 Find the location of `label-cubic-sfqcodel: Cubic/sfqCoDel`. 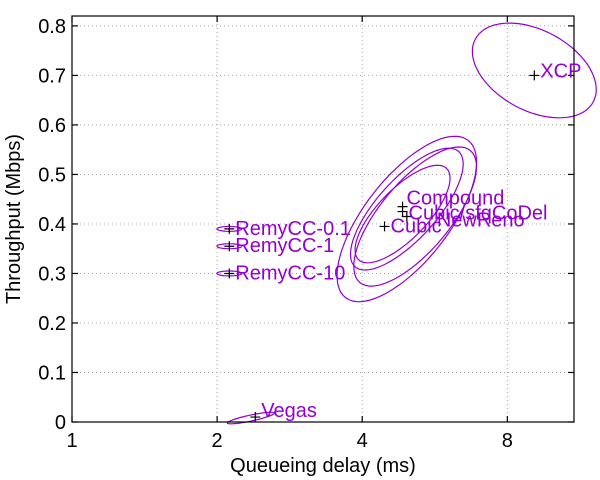

label-cubic-sfqcodel: Cubic/sfqCoDel is located at coordinates (478, 214).